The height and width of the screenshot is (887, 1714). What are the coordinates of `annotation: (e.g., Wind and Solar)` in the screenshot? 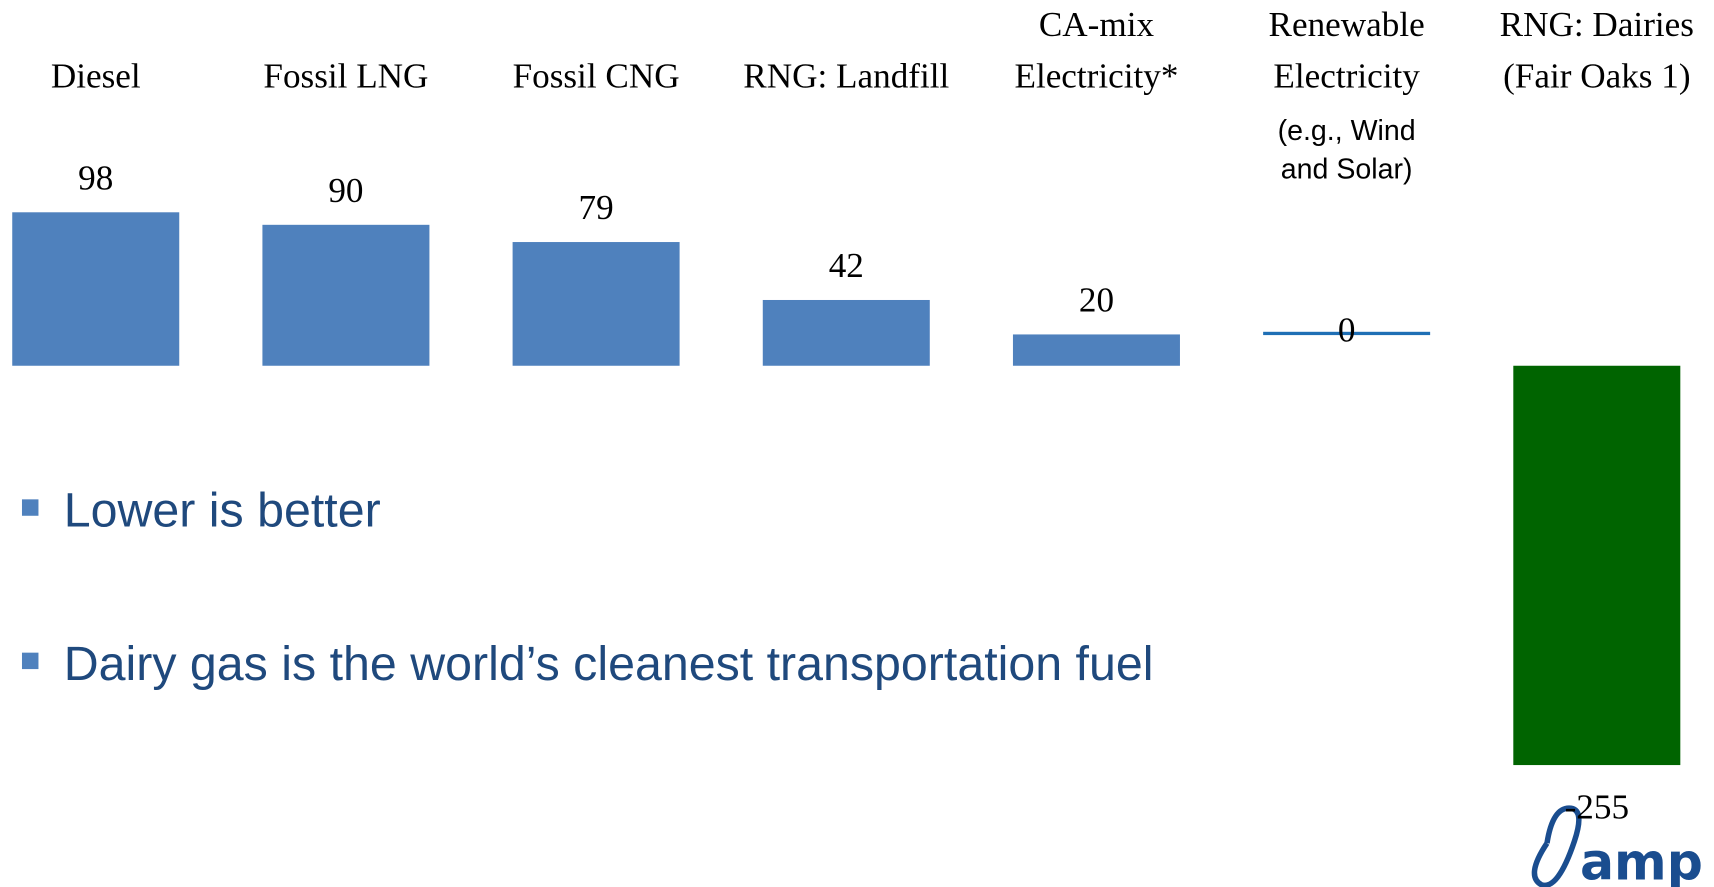 It's located at (1347, 150).